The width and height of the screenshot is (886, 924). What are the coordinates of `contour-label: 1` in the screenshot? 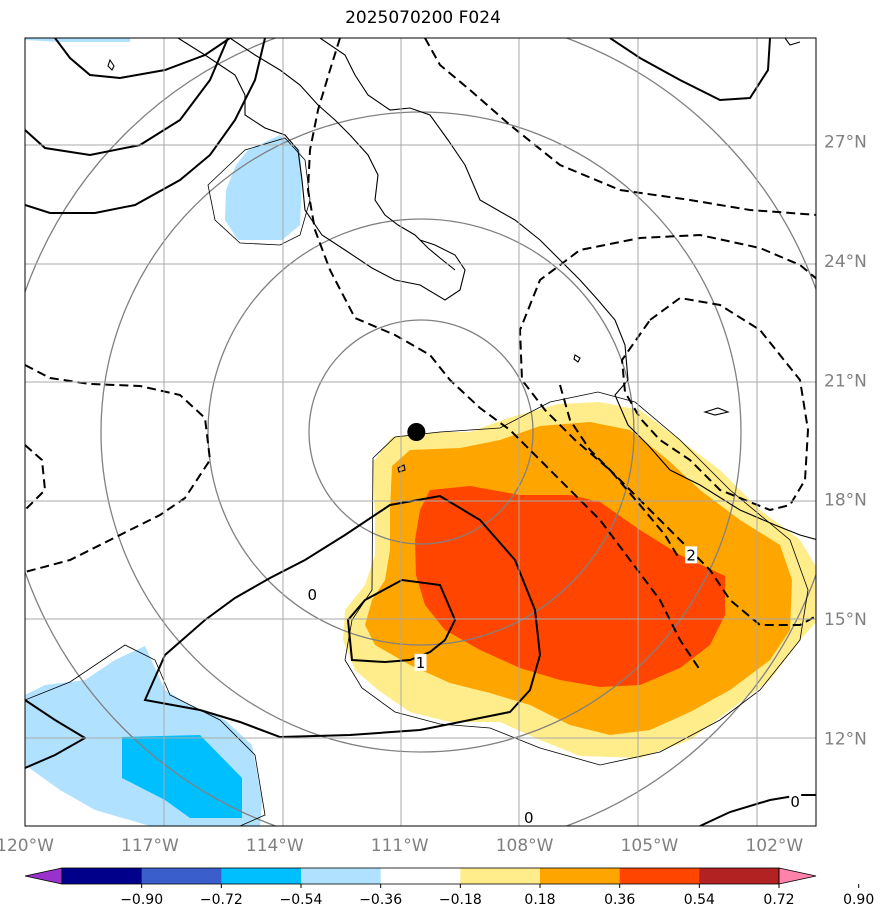 It's located at (421, 663).